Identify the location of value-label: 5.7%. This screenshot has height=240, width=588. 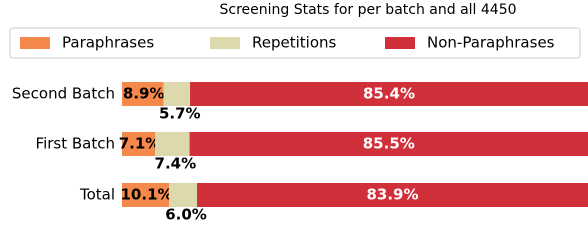
(180, 114).